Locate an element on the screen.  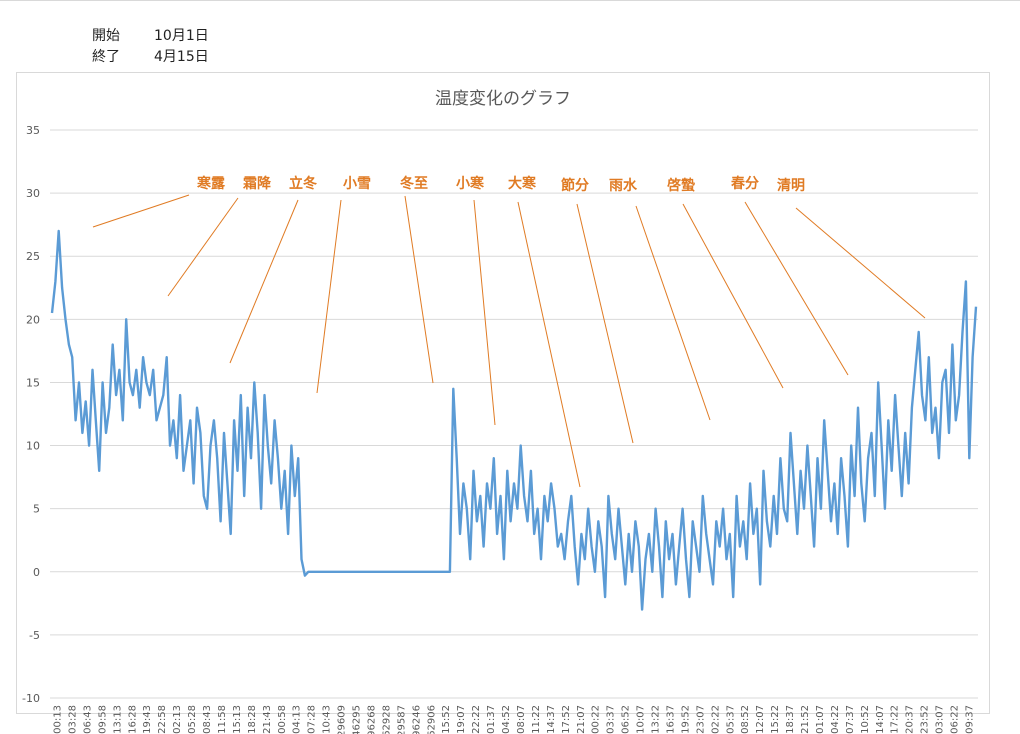
x-tick-label: .137962928 is located at coordinates (386, 719).